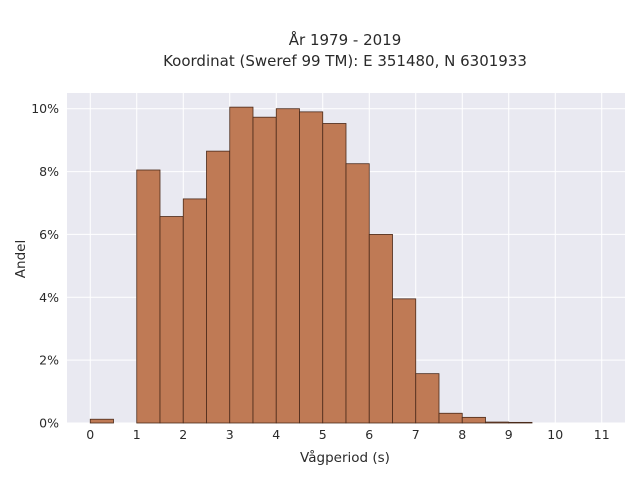 Image resolution: width=640 pixels, height=480 pixels. I want to click on x-tick-label: 9, so click(509, 434).